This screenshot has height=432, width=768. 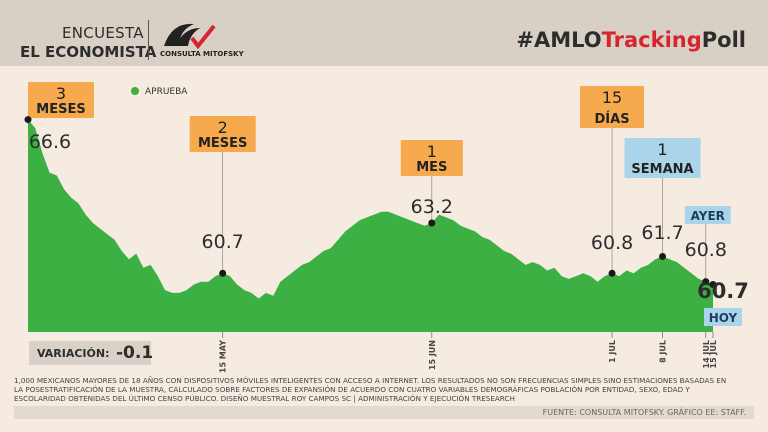 I want to click on x-tick-label: 14 JUL, so click(x=706, y=354).